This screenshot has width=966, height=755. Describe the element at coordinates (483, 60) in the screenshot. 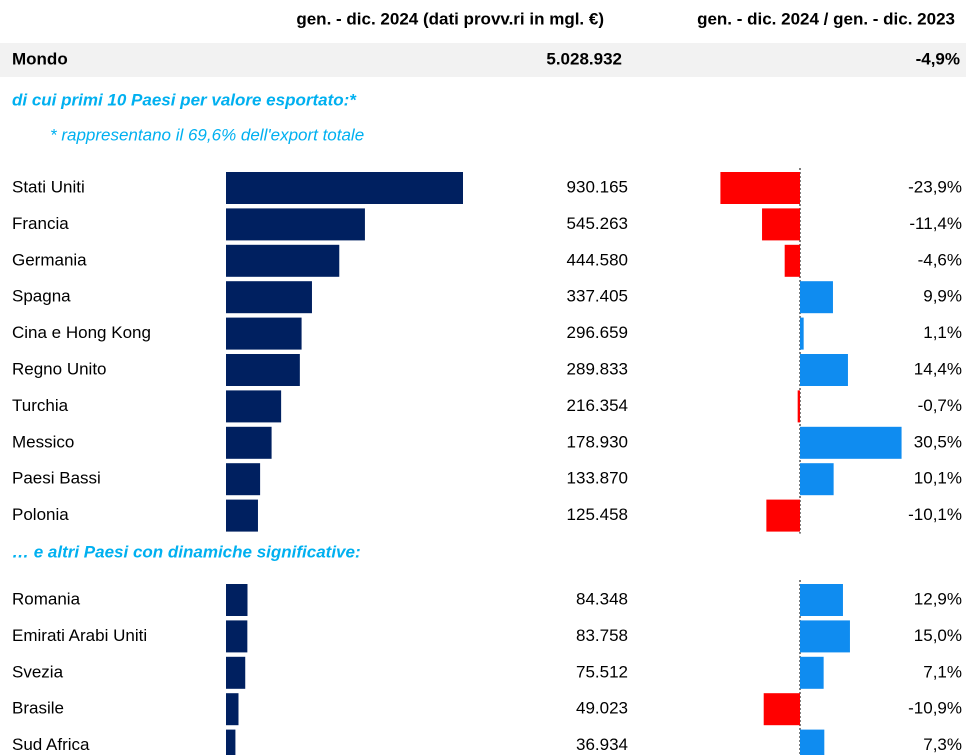

I see `total-row-bg` at that location.